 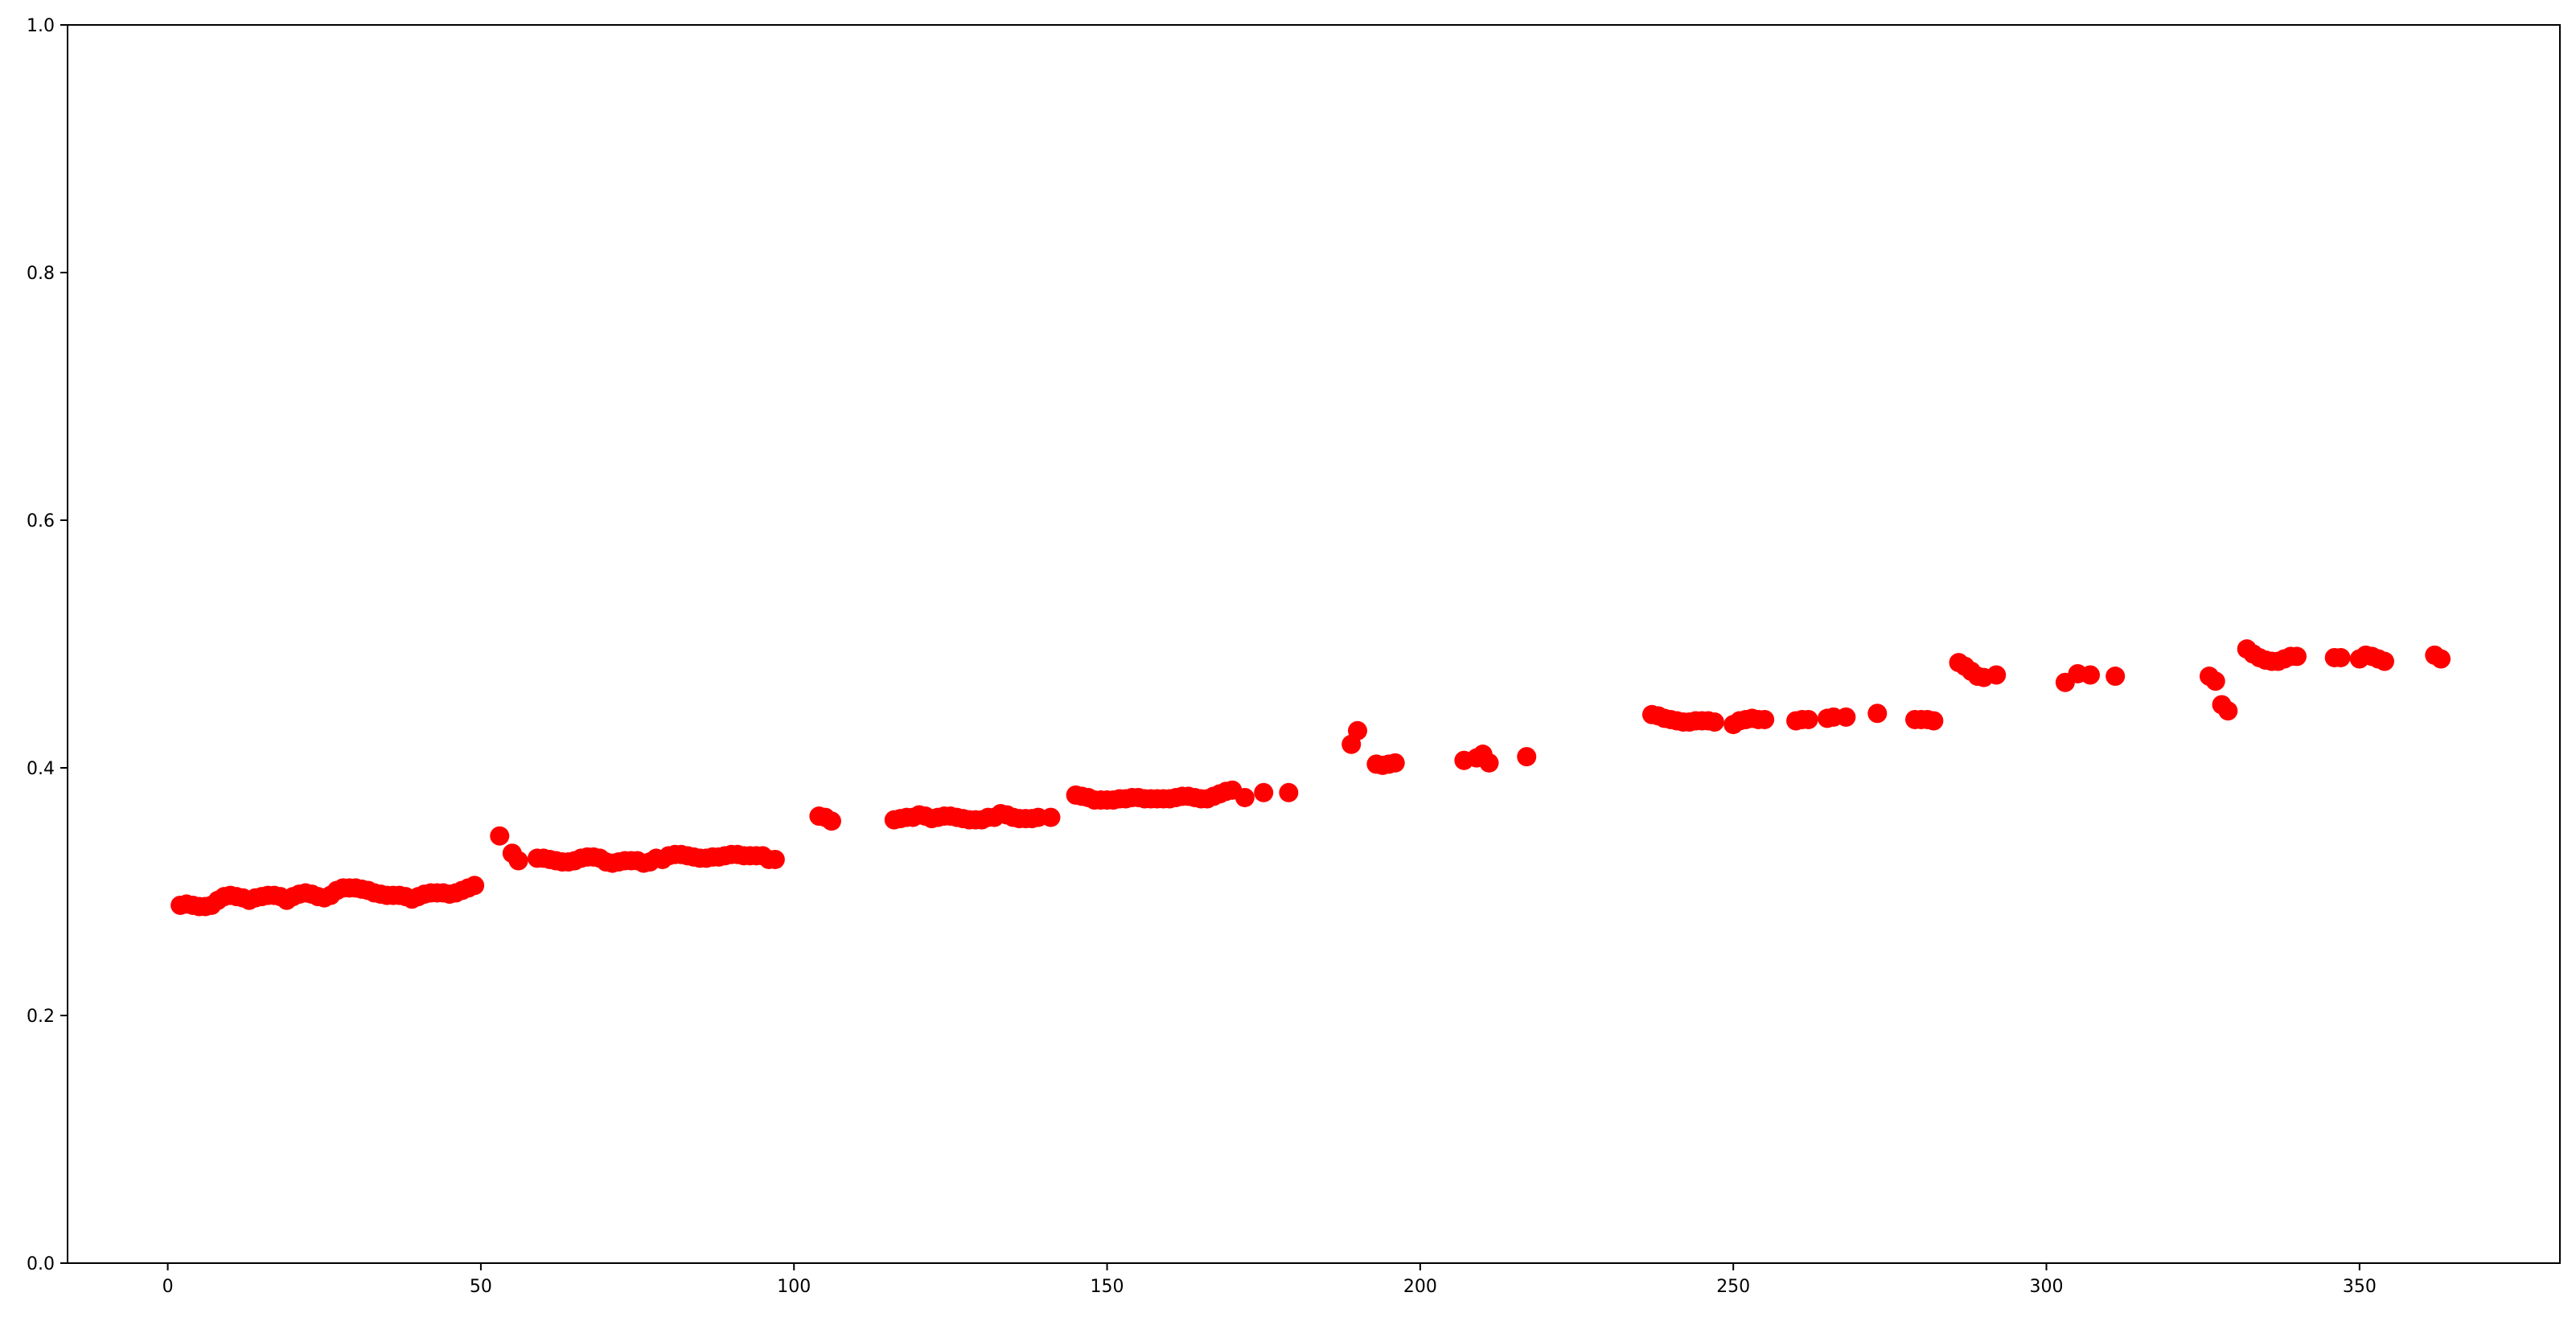 I want to click on y-tick-label: 0.4, so click(x=41, y=769).